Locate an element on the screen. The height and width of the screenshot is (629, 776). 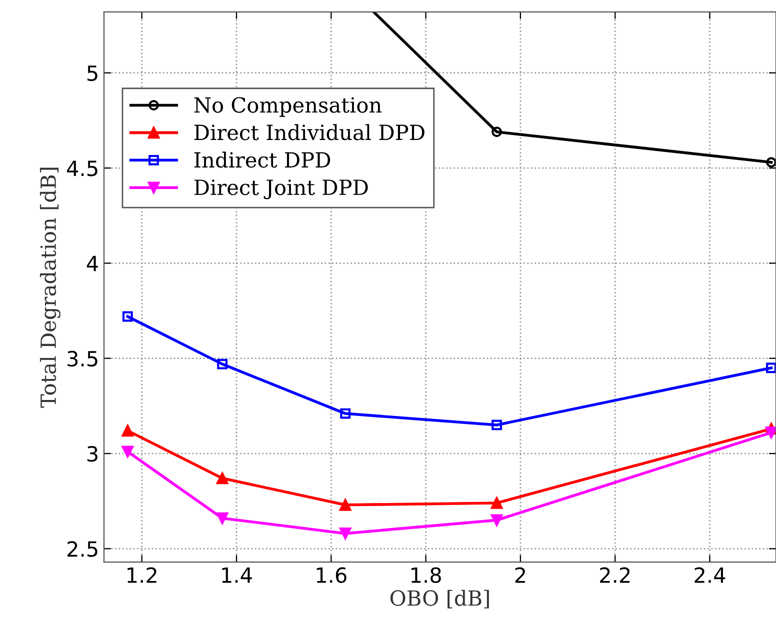
y-tick-label: 3.5 is located at coordinates (83, 358).